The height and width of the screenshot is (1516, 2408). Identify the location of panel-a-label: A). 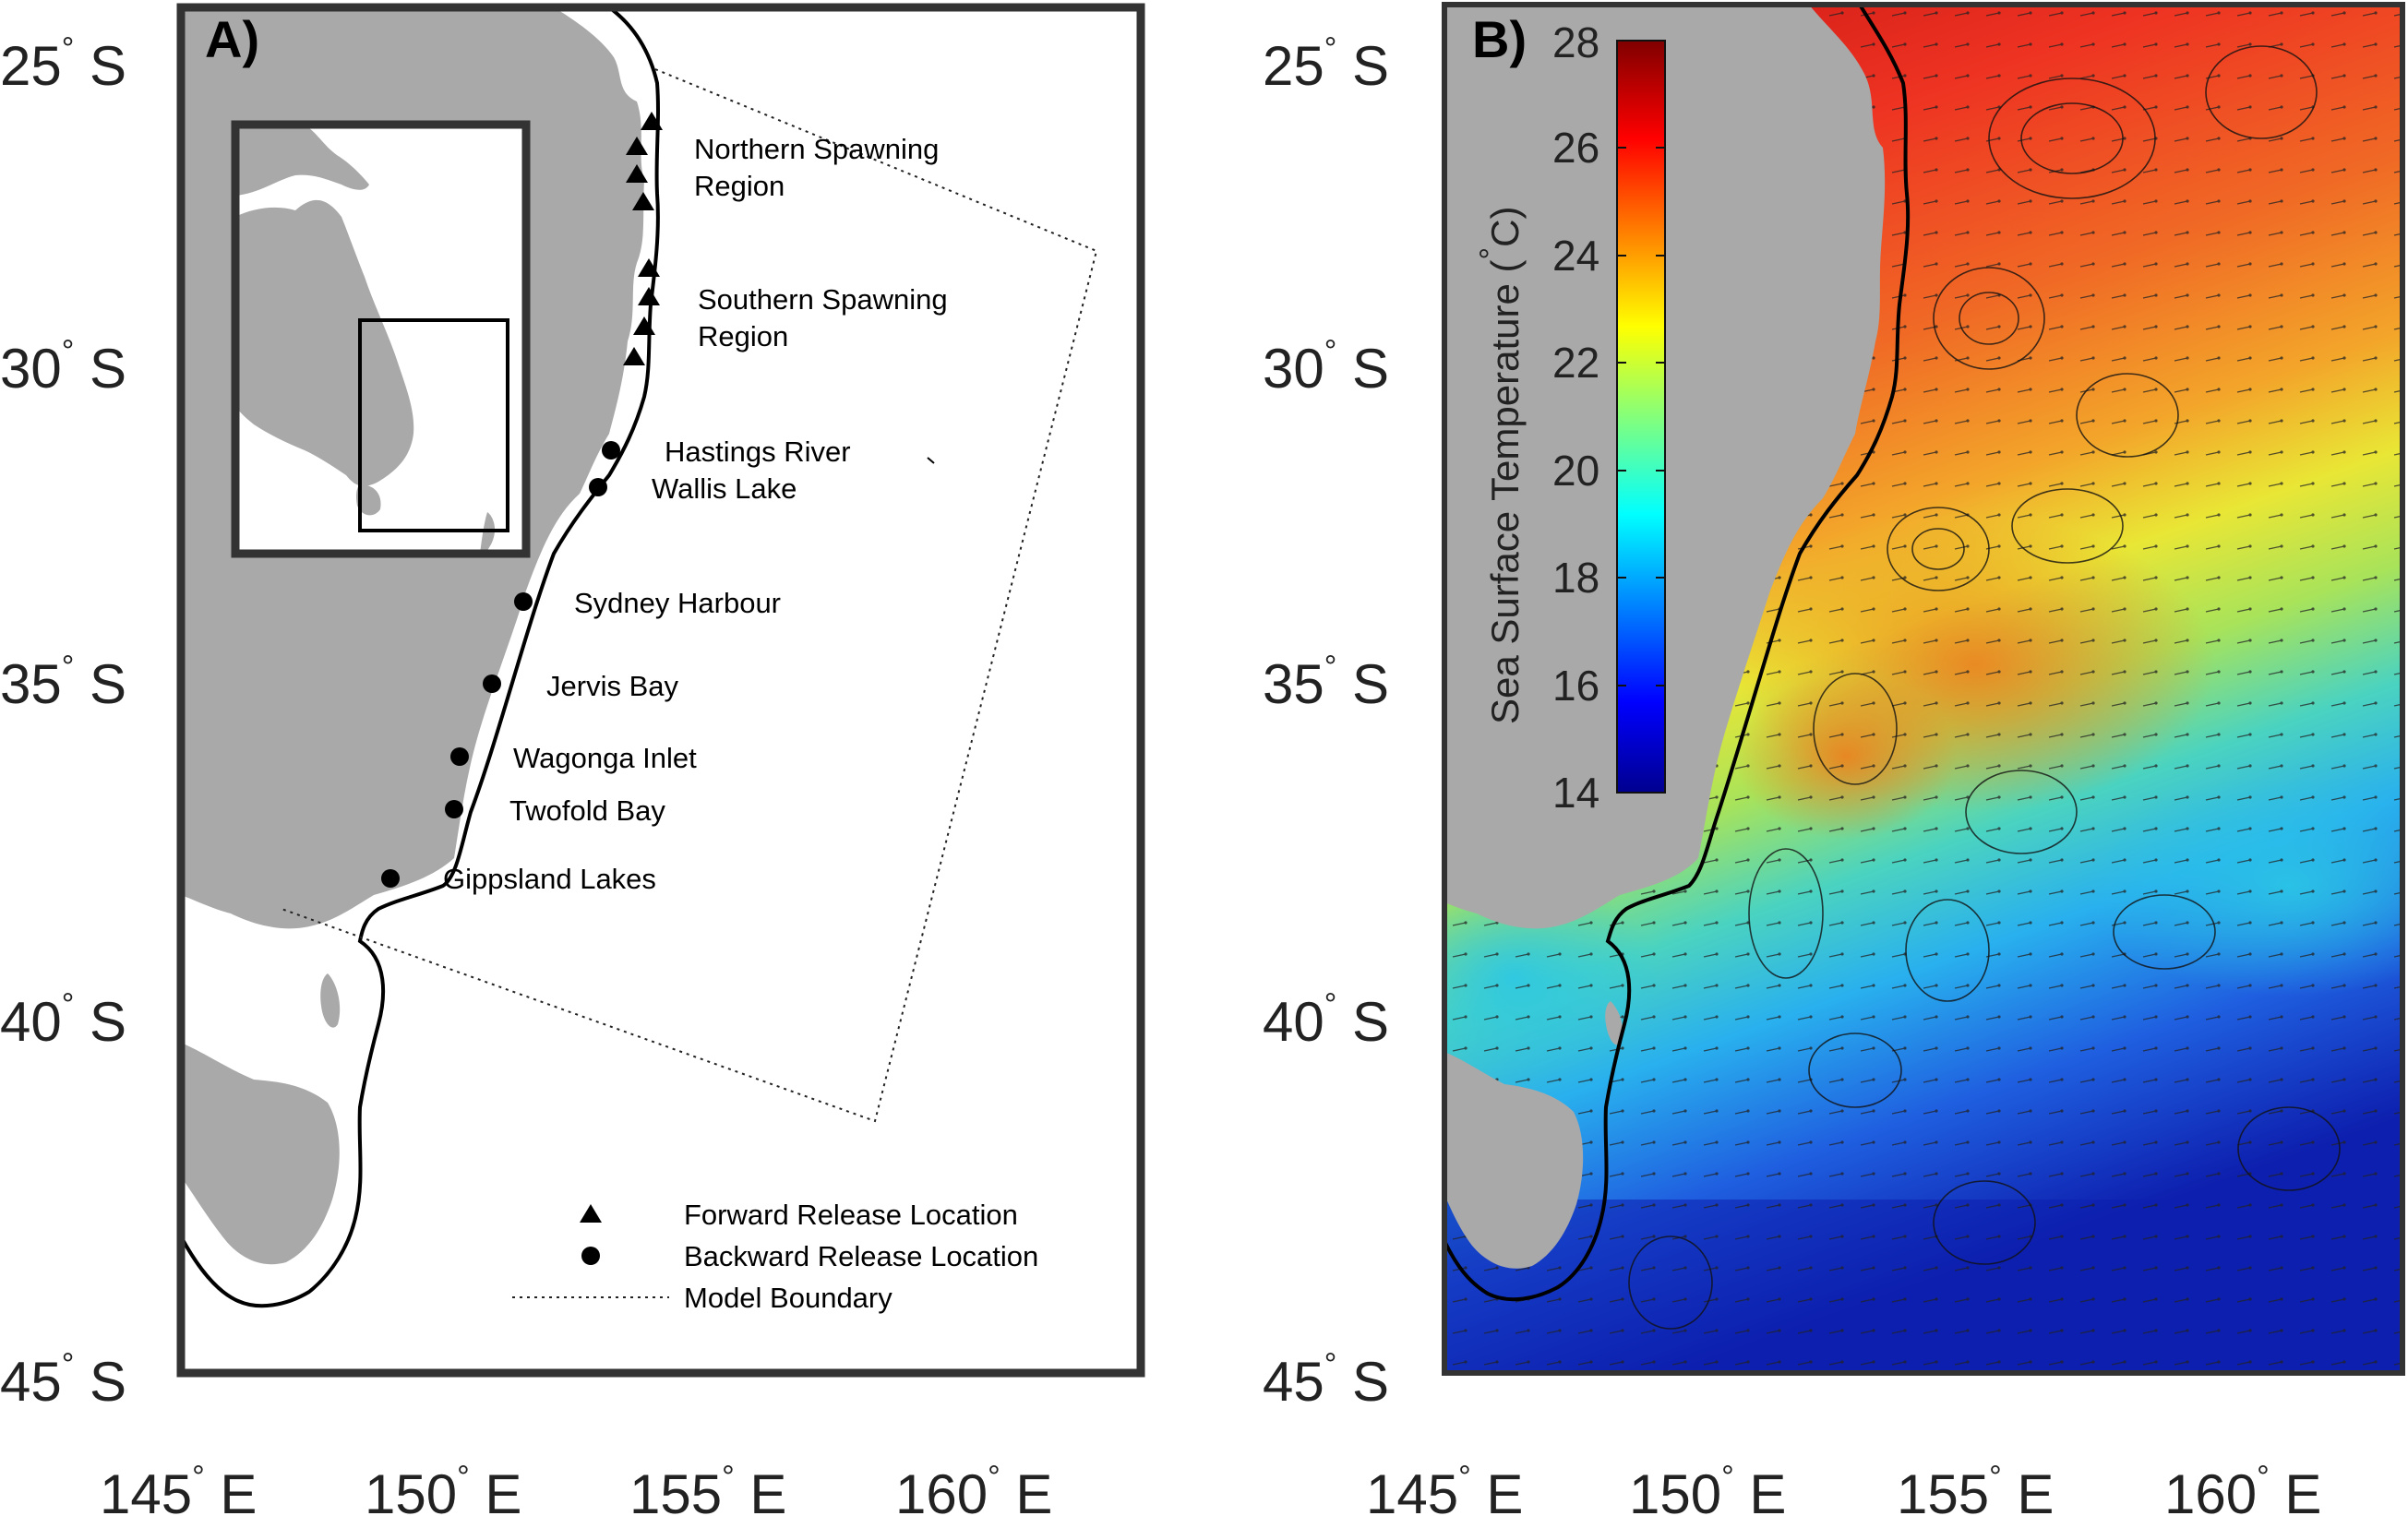
(232, 39).